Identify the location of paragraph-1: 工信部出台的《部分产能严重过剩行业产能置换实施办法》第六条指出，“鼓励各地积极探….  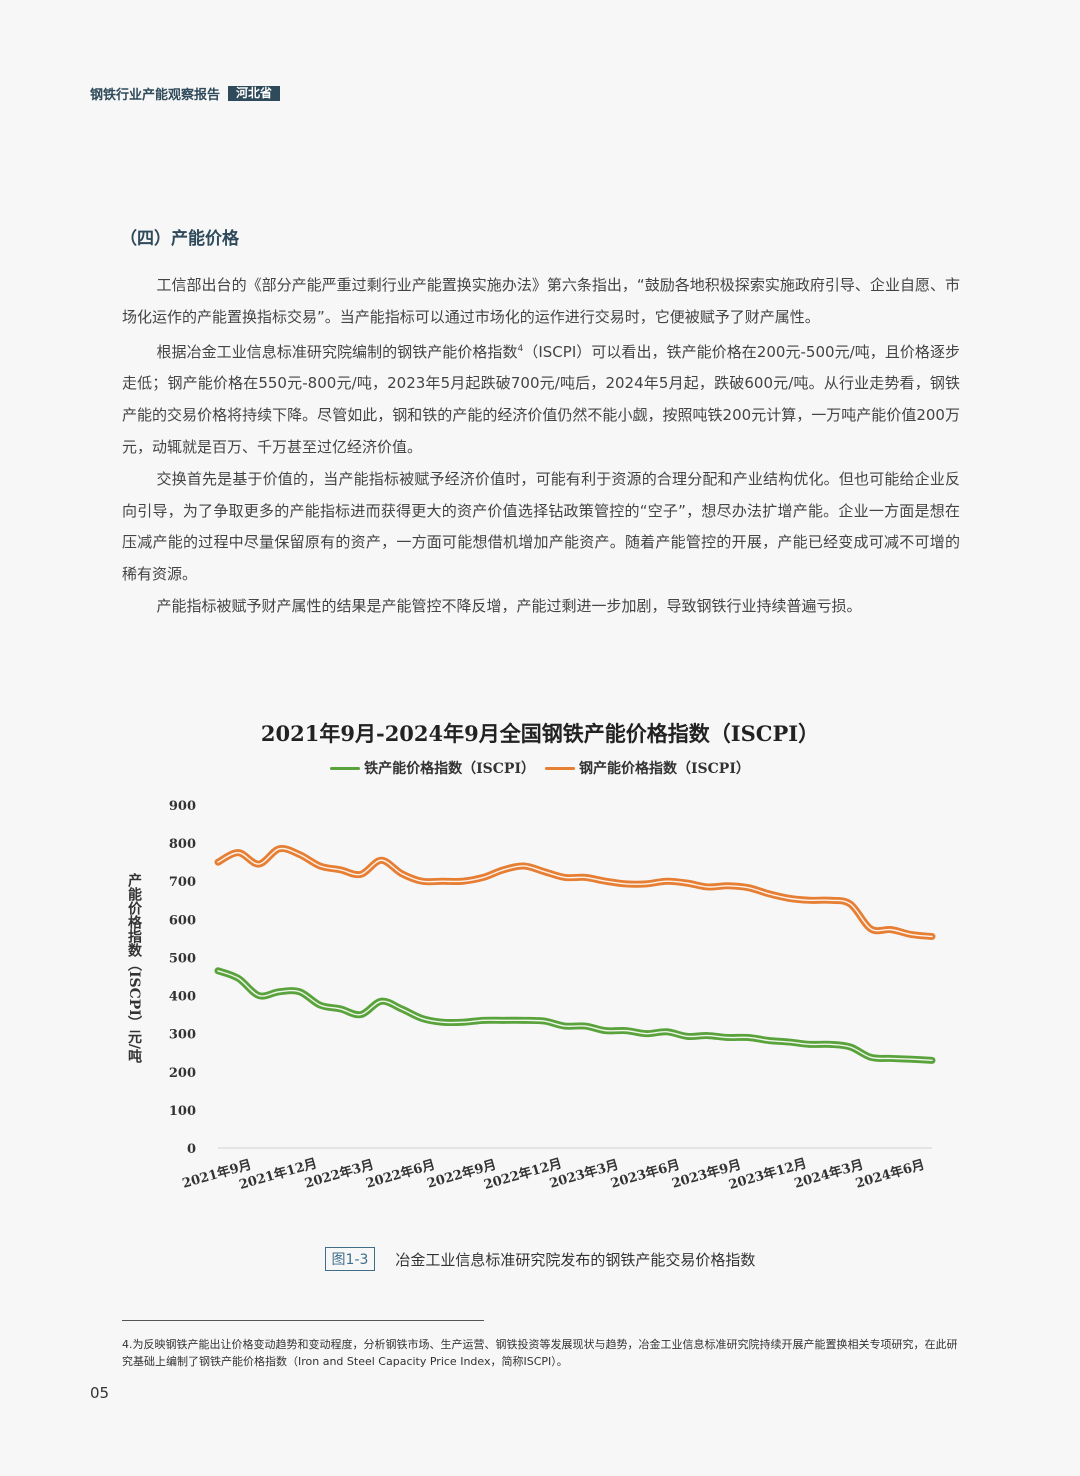
(541, 301).